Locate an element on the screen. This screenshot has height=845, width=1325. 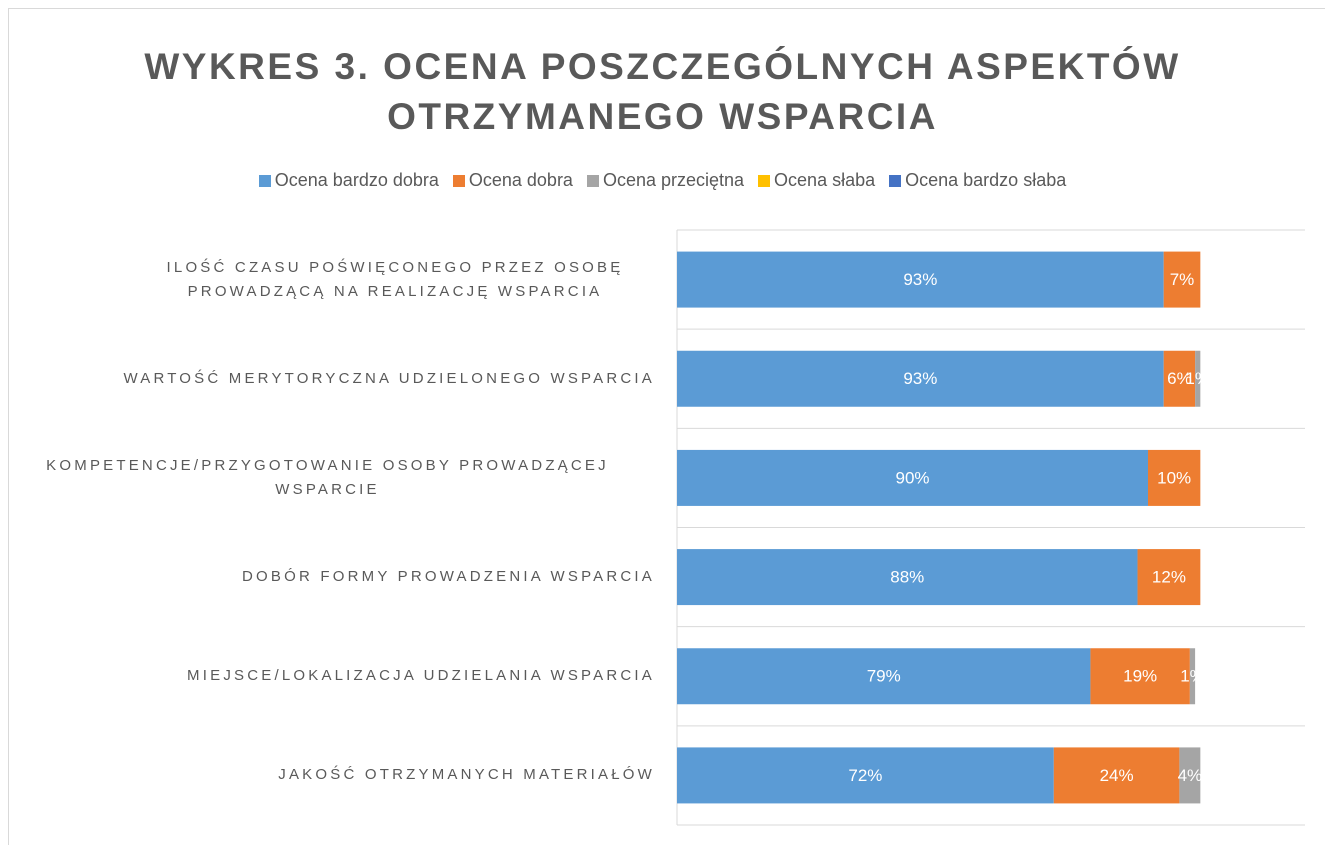
data-label: 24% is located at coordinates (1117, 775).